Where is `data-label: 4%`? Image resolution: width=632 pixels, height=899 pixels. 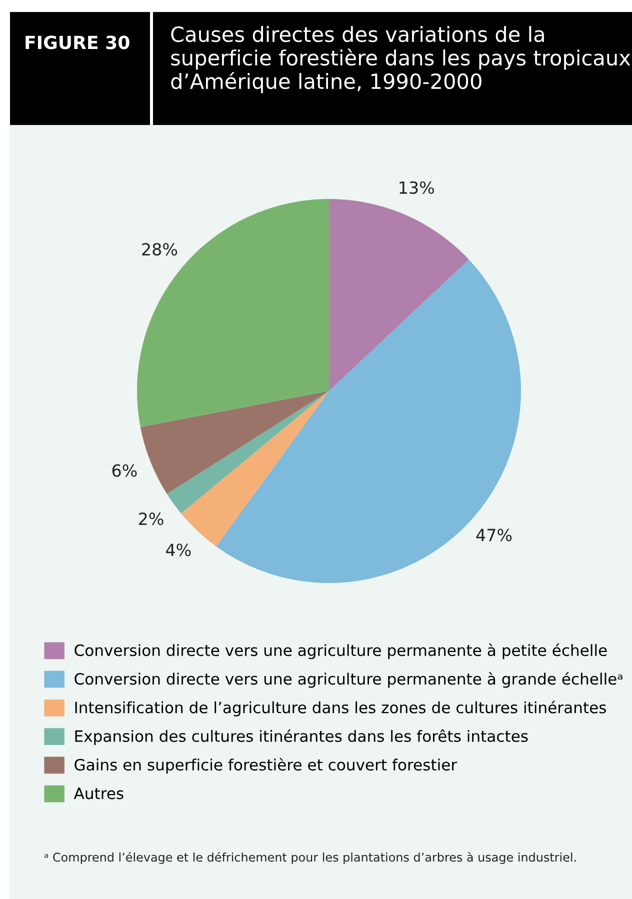 data-label: 4% is located at coordinates (178, 550).